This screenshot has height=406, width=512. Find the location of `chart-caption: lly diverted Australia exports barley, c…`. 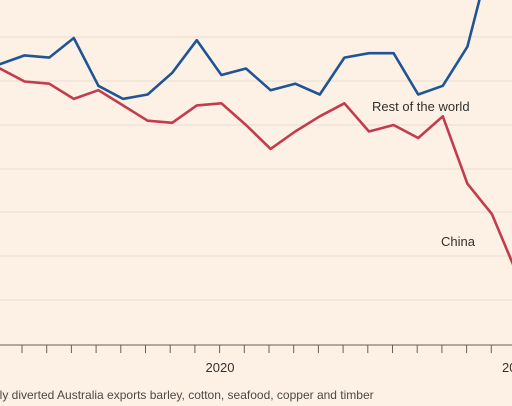

chart-caption: lly diverted Australia exports barley, c… is located at coordinates (187, 395).